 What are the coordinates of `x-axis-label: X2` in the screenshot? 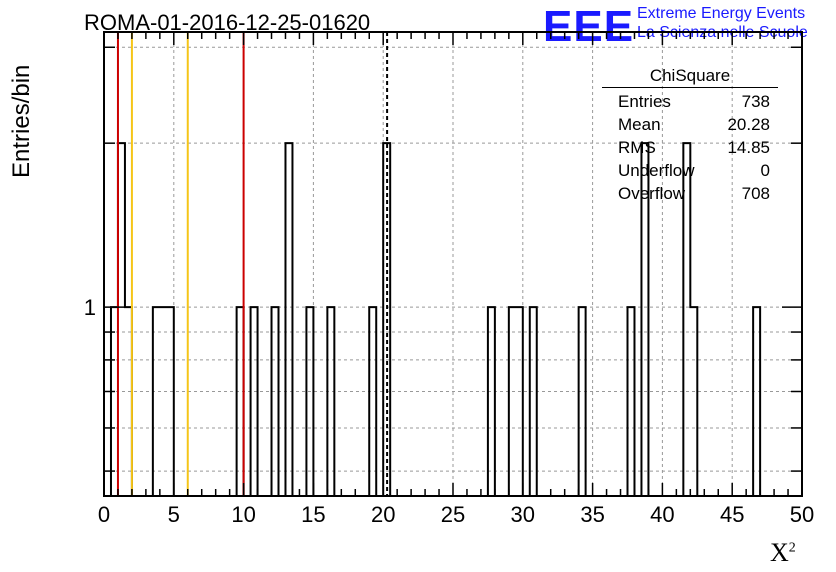 It's located at (783, 553).